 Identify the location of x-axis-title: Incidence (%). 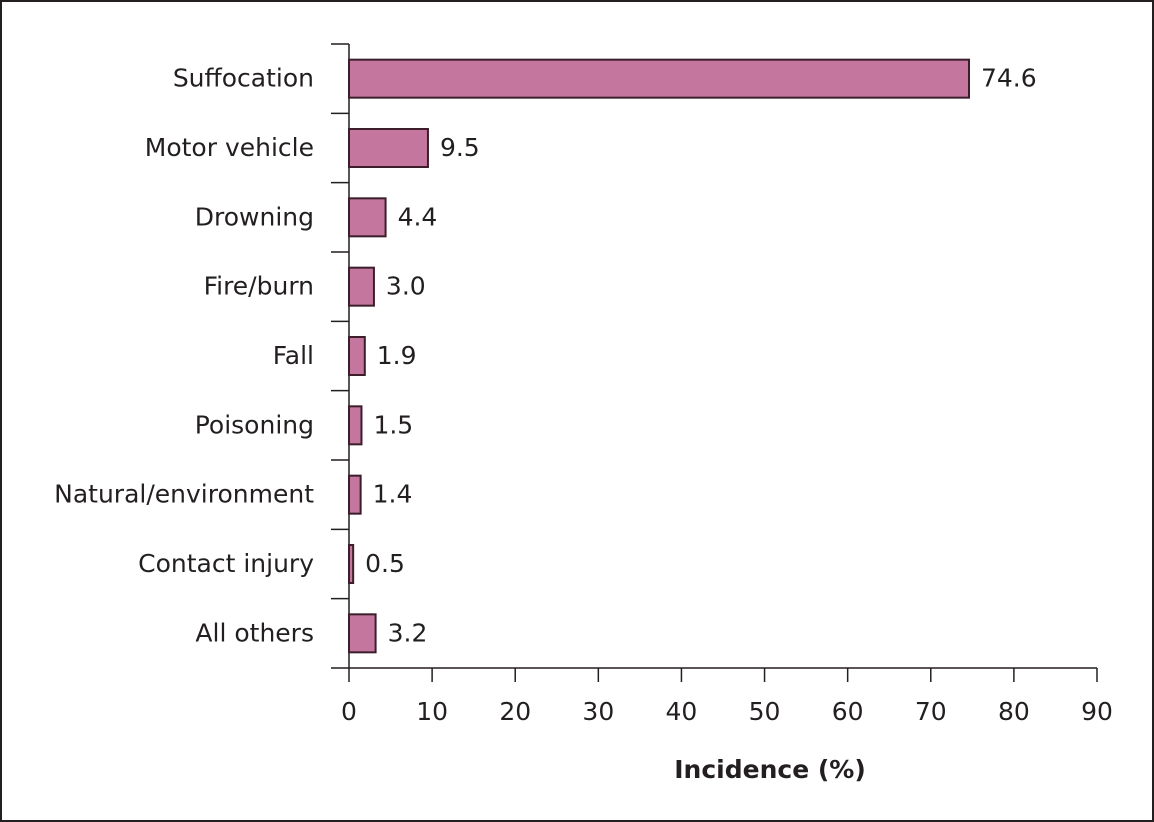
(770, 769).